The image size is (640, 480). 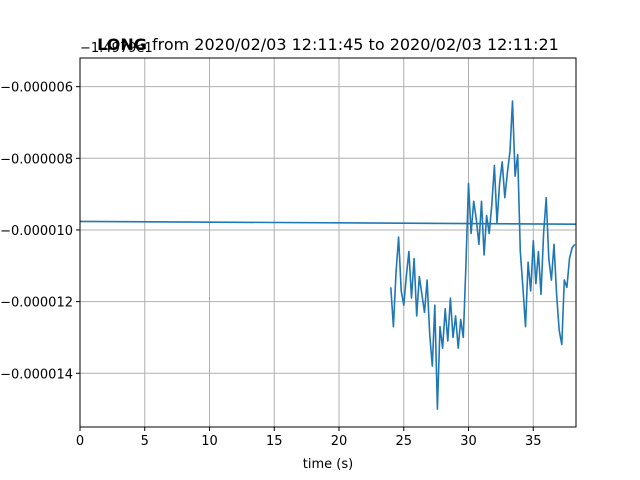 What do you see at coordinates (209, 441) in the screenshot?
I see `x-tick-label: 10` at bounding box center [209, 441].